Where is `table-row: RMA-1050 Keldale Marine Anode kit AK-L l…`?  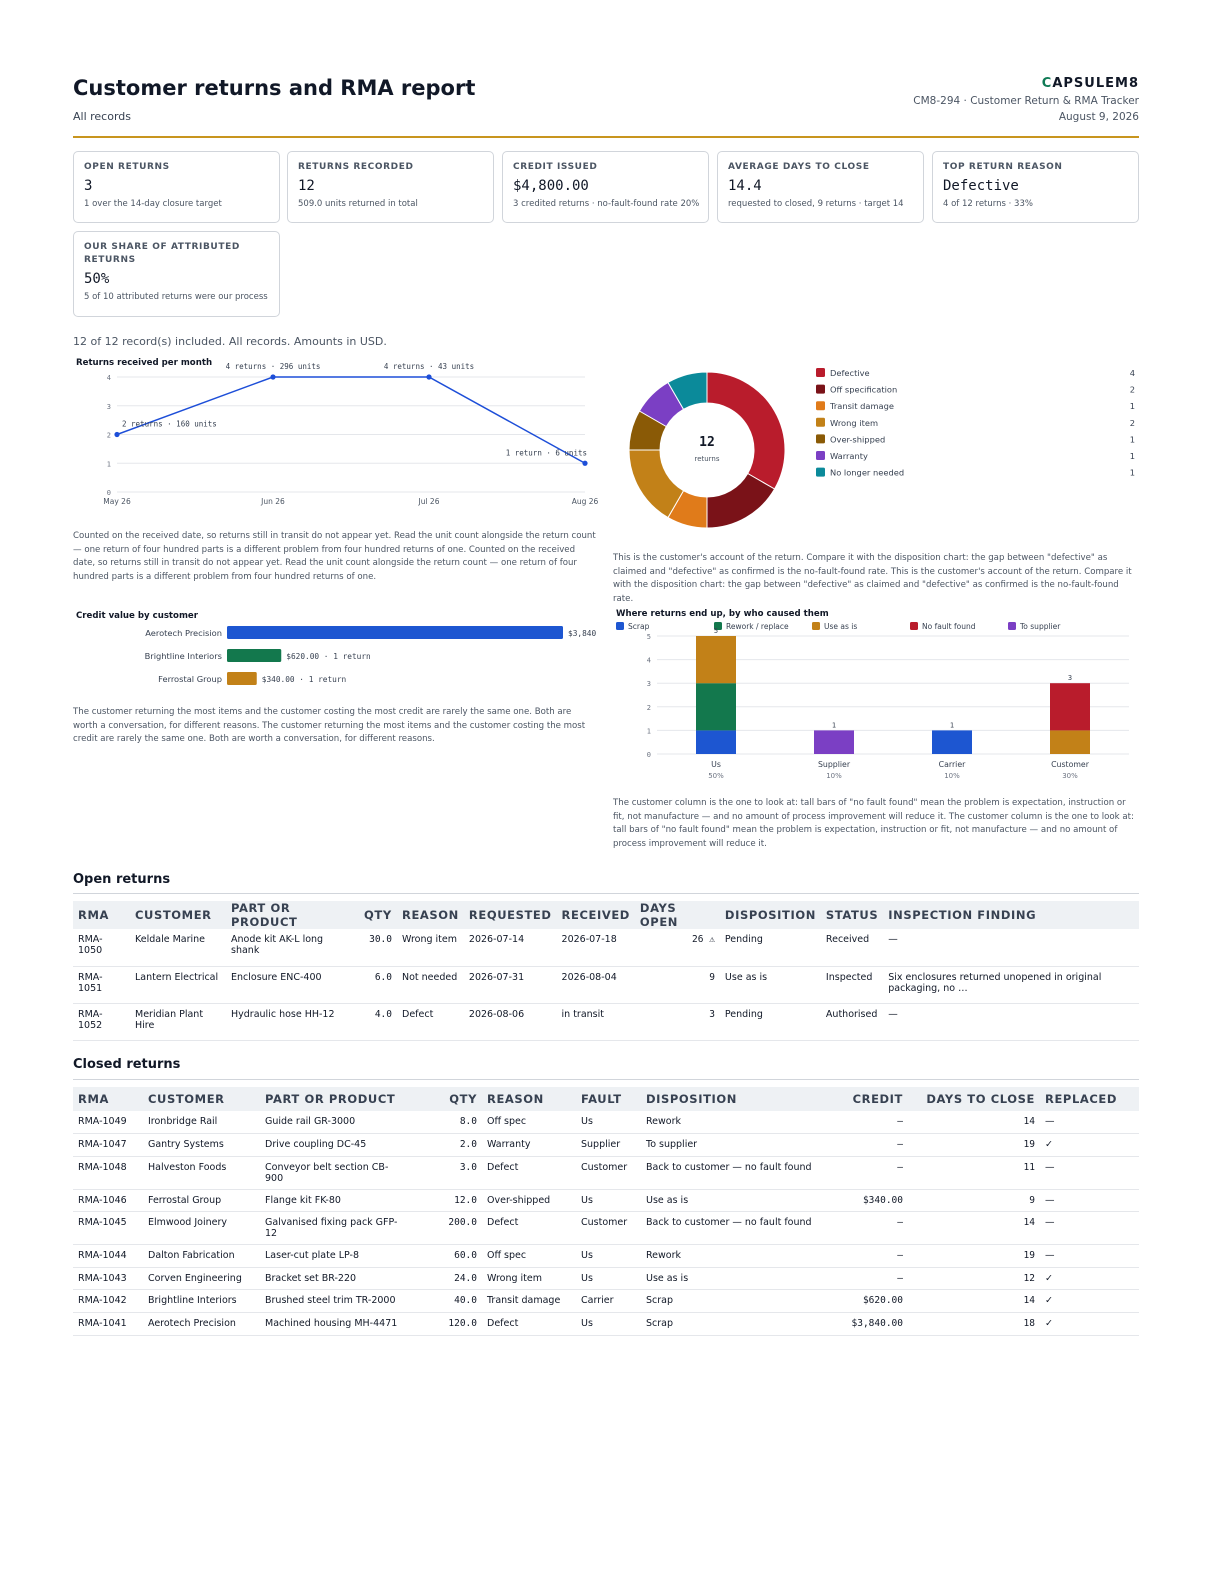 table-row: RMA-1050 Keldale Marine Anode kit AK-L l… is located at coordinates (606, 948).